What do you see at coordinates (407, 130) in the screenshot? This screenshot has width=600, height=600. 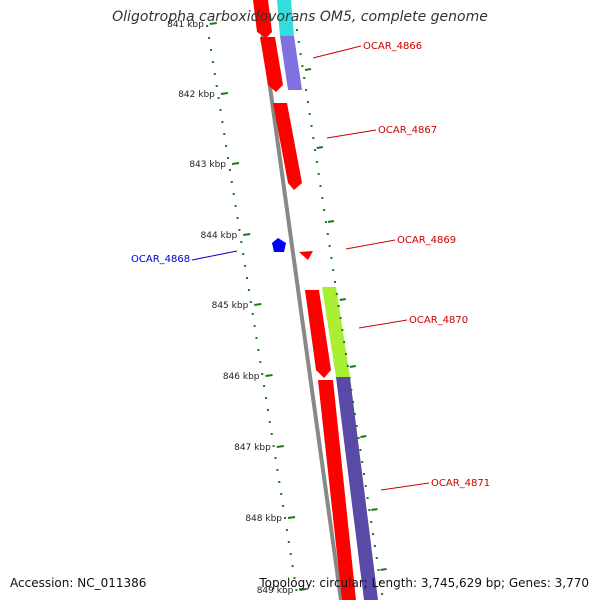 I see `gene-label-ocar-4867: OCAR_4867` at bounding box center [407, 130].